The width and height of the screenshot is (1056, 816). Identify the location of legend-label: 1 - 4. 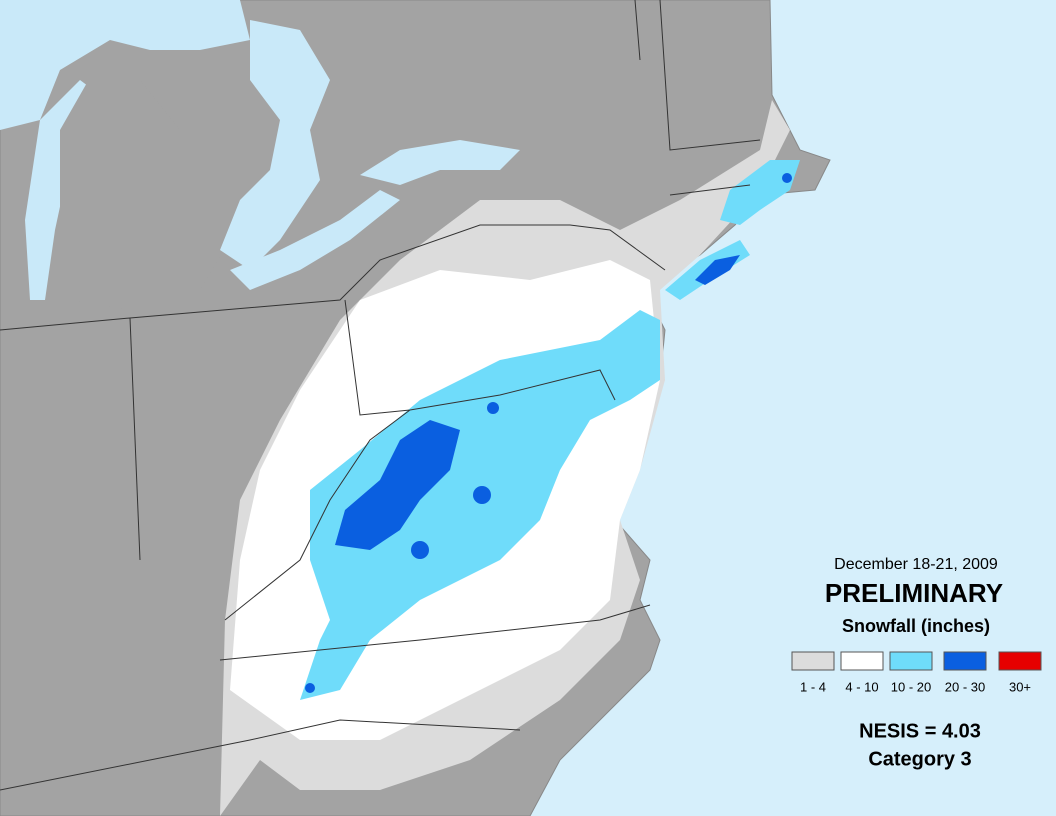
(813, 686).